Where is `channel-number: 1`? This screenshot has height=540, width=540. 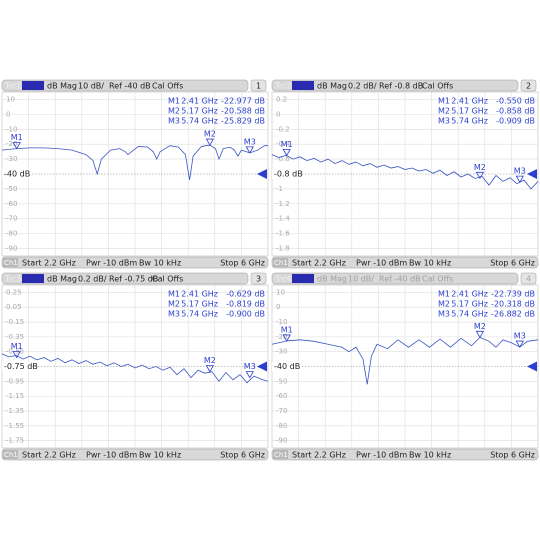 channel-number: 1 is located at coordinates (258, 86).